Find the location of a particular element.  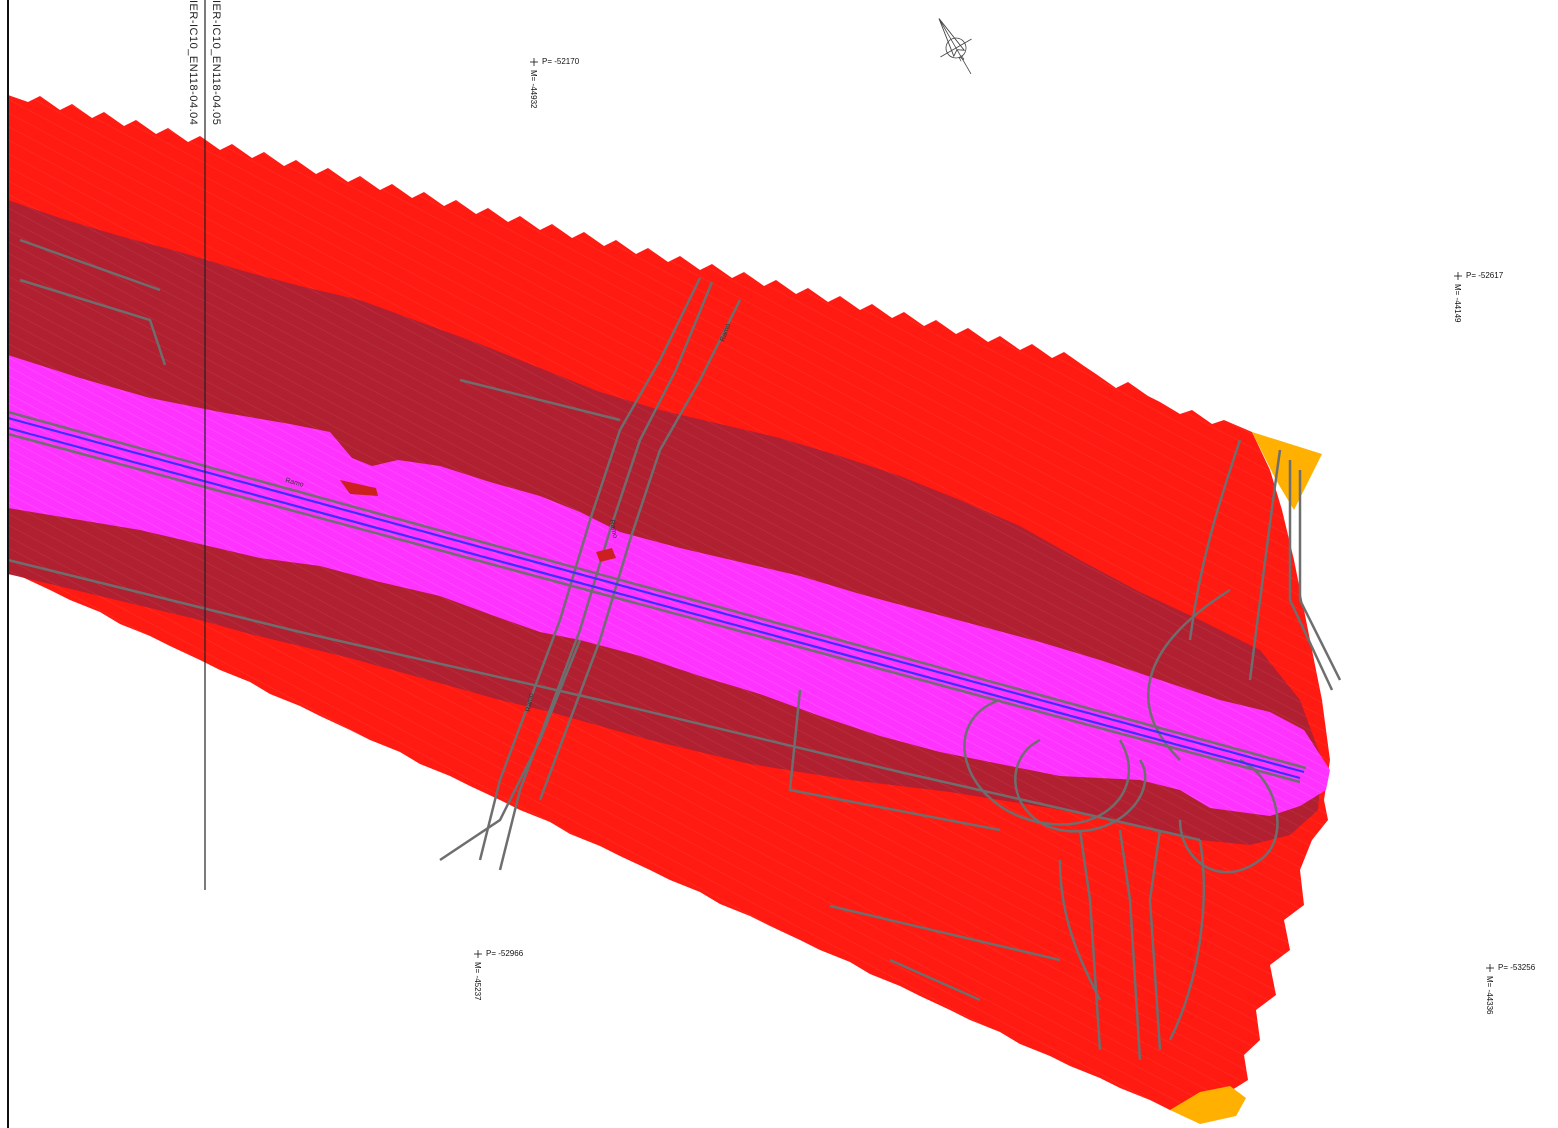

edge-patch-top is located at coordinates (1287, 471).